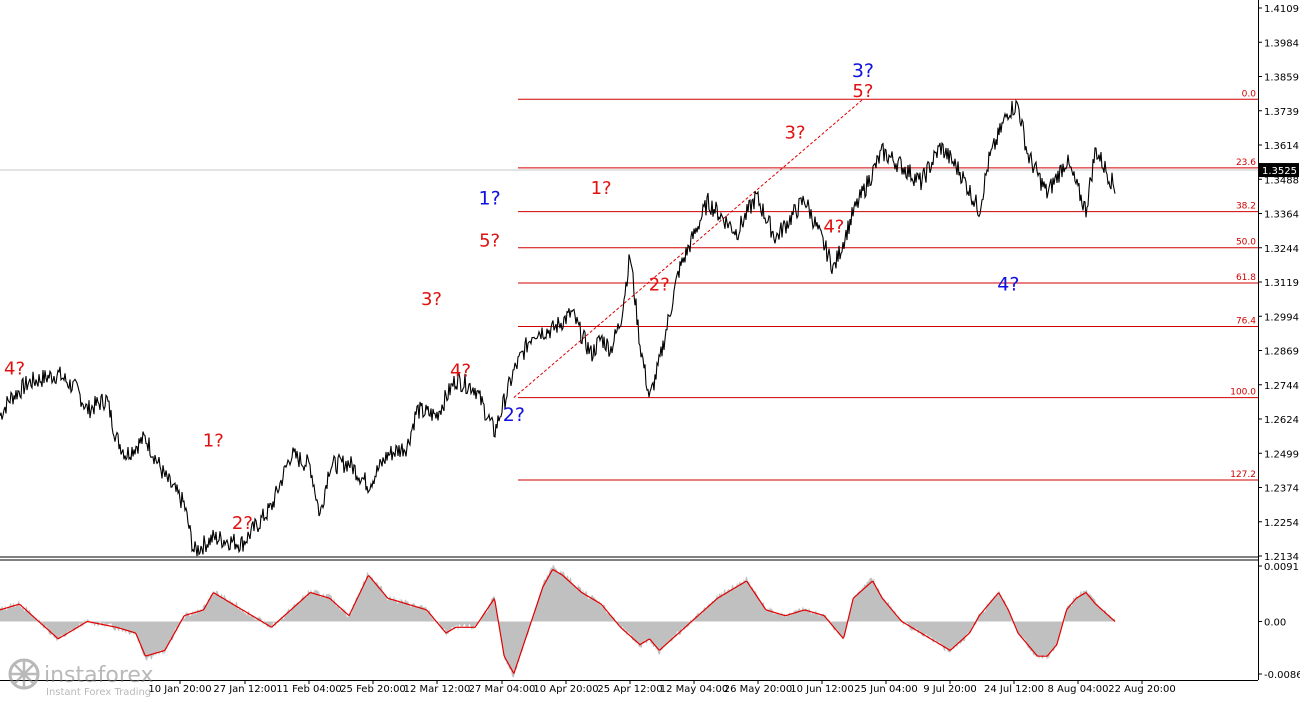 This screenshot has height=702, width=1300. Describe the element at coordinates (1249, 94) in the screenshot. I see `fib-level-label: 0.0` at that location.